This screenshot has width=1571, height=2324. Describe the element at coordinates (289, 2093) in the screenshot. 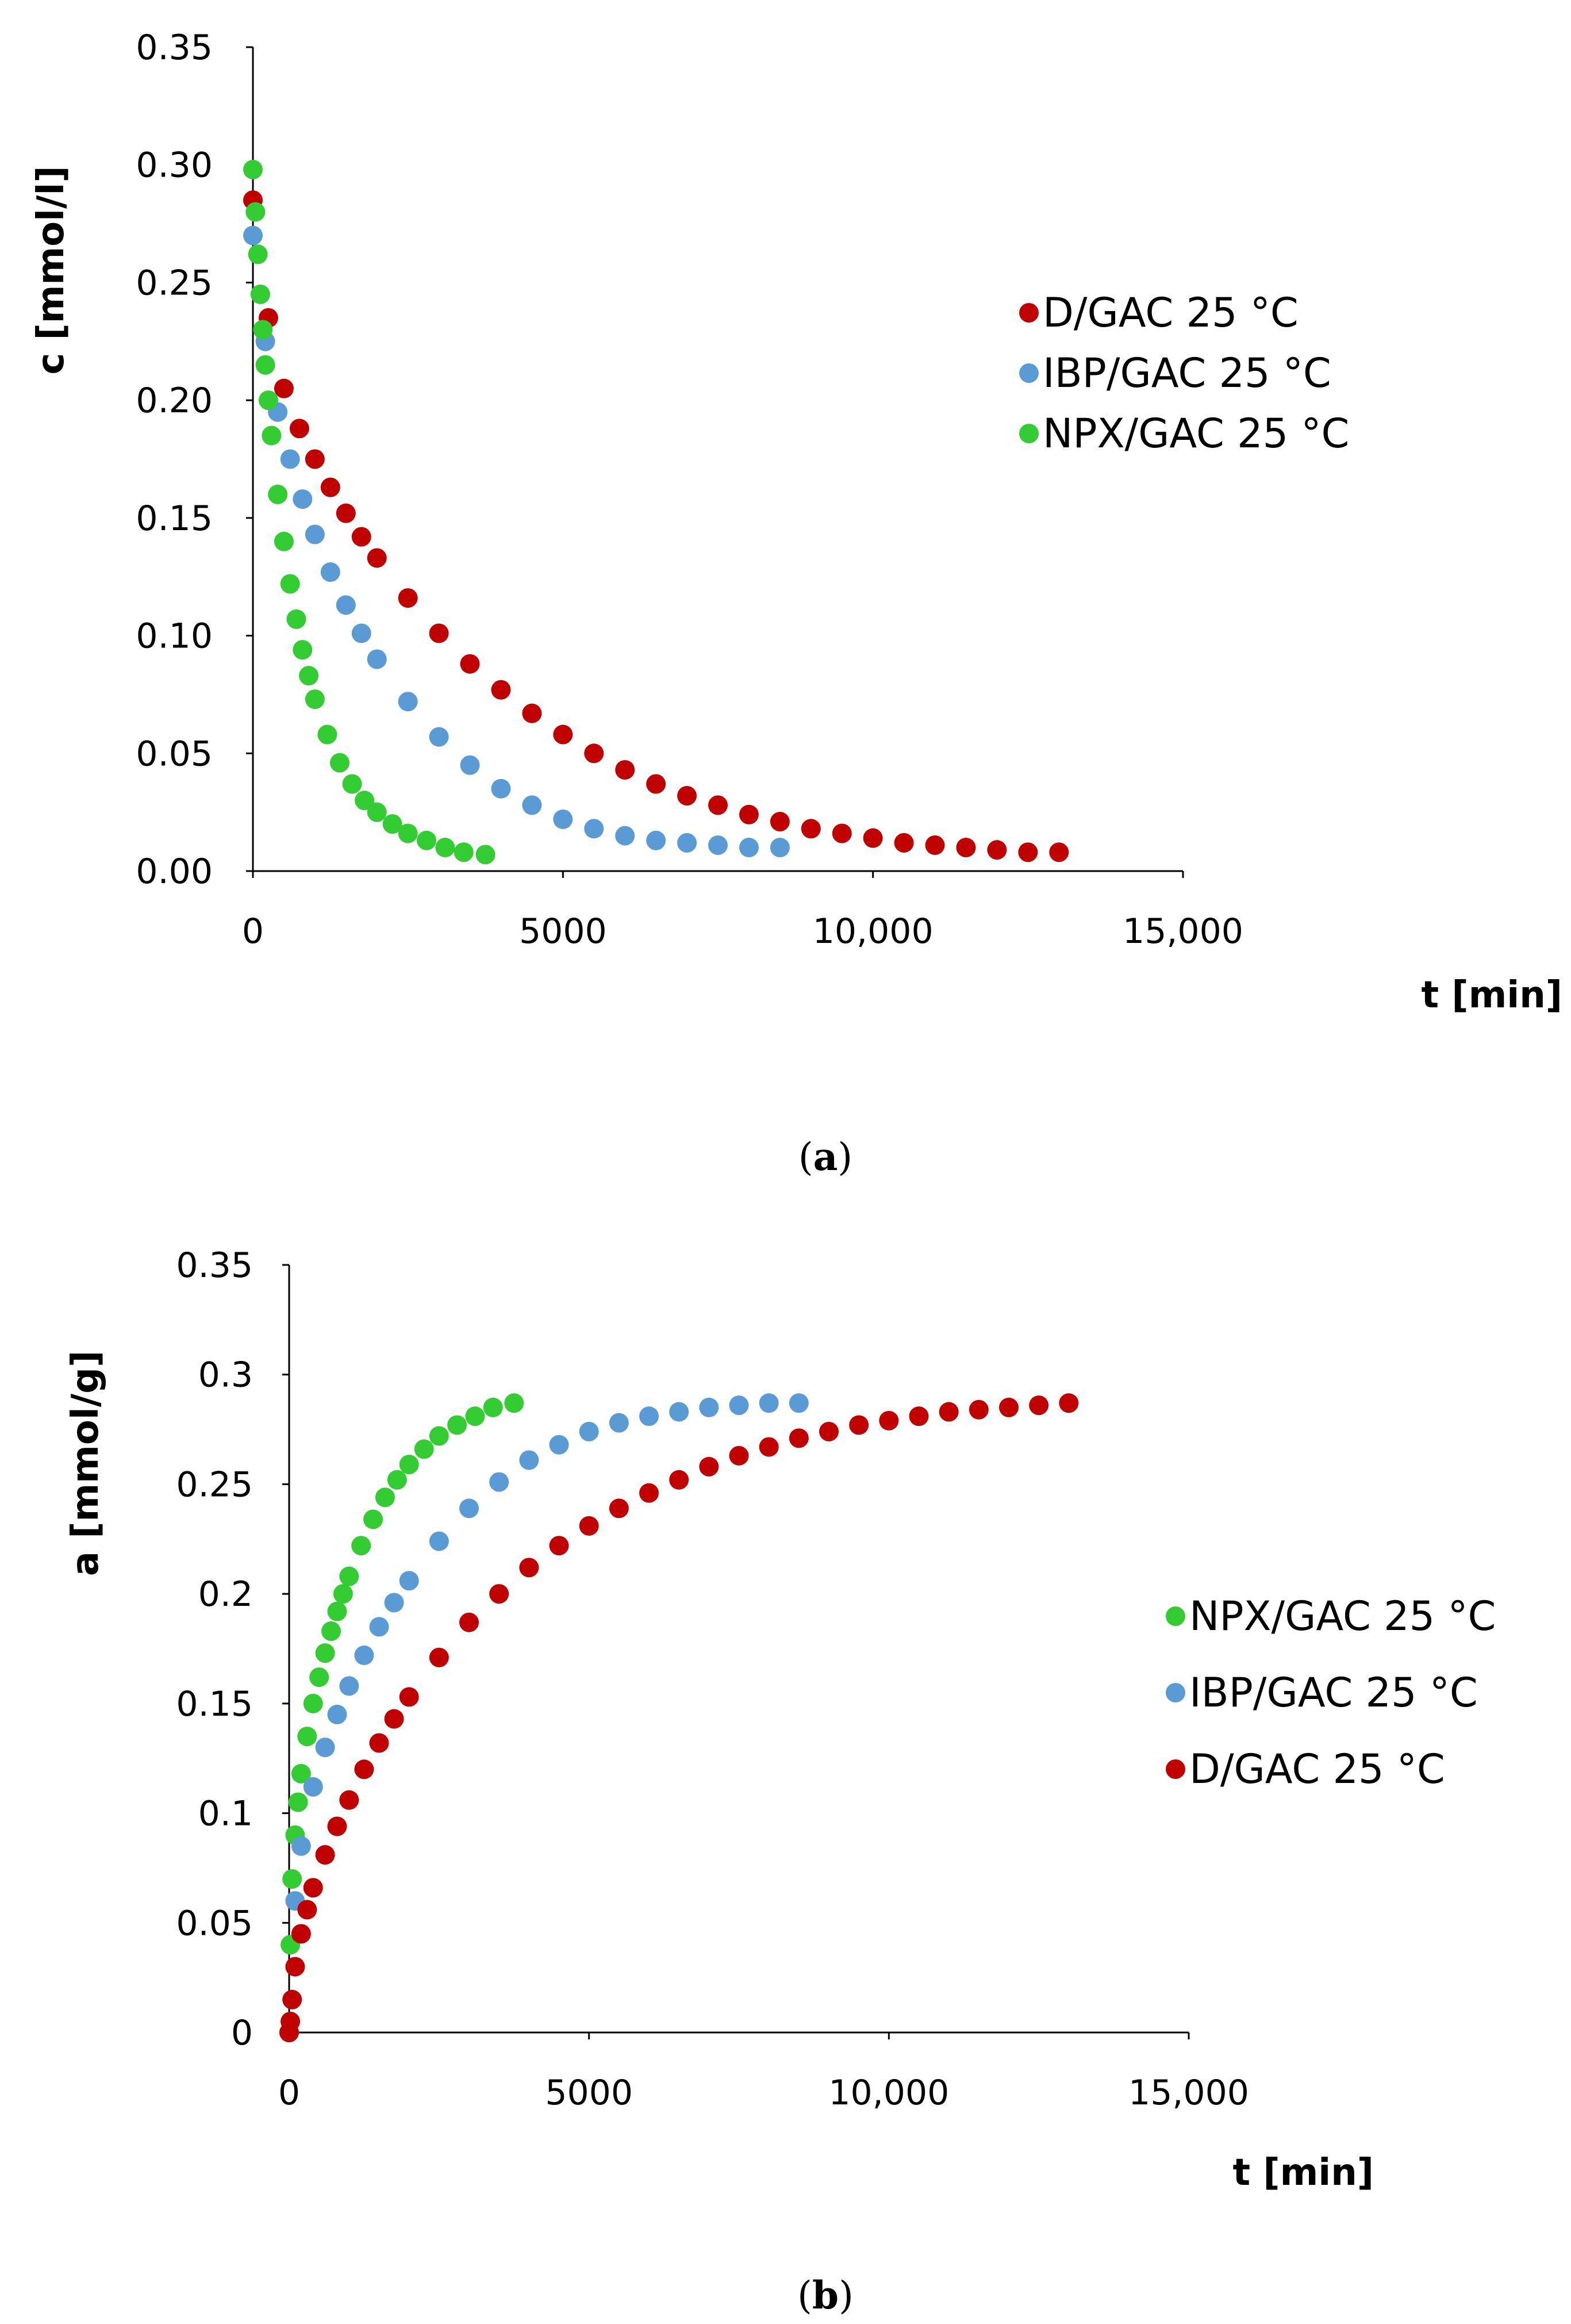

I see `x-tick-label: 0` at that location.